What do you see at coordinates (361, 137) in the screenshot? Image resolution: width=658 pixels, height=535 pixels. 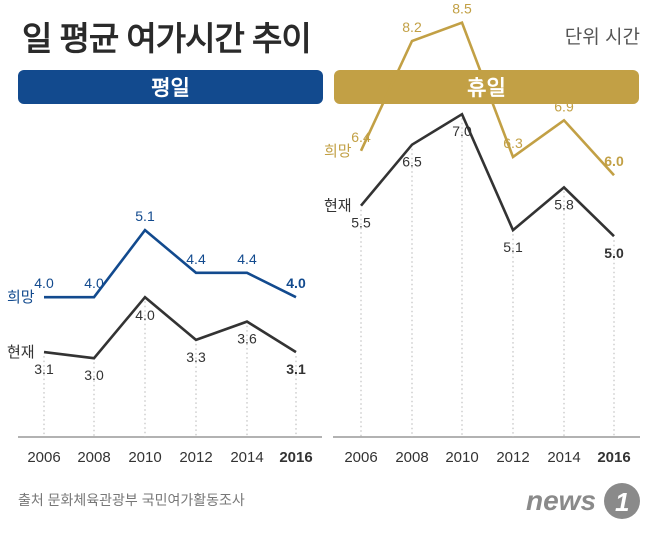 I see `holiday-wish-label: 6.4` at bounding box center [361, 137].